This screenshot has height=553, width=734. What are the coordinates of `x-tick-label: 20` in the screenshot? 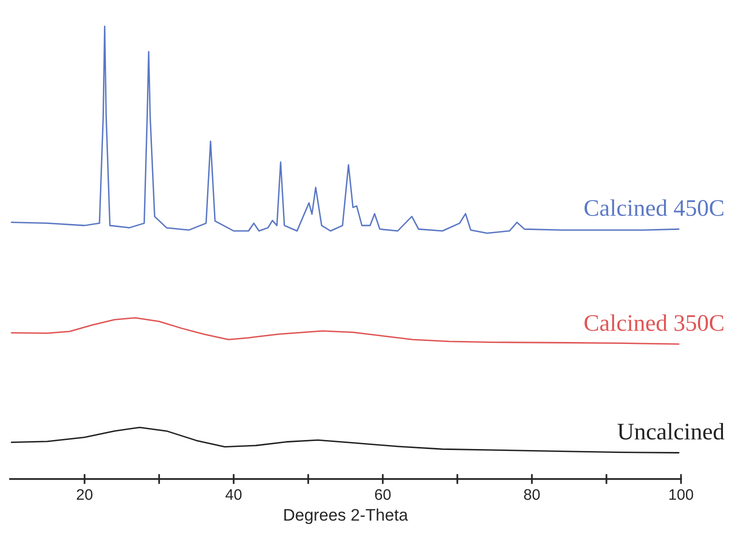 It's located at (84, 494).